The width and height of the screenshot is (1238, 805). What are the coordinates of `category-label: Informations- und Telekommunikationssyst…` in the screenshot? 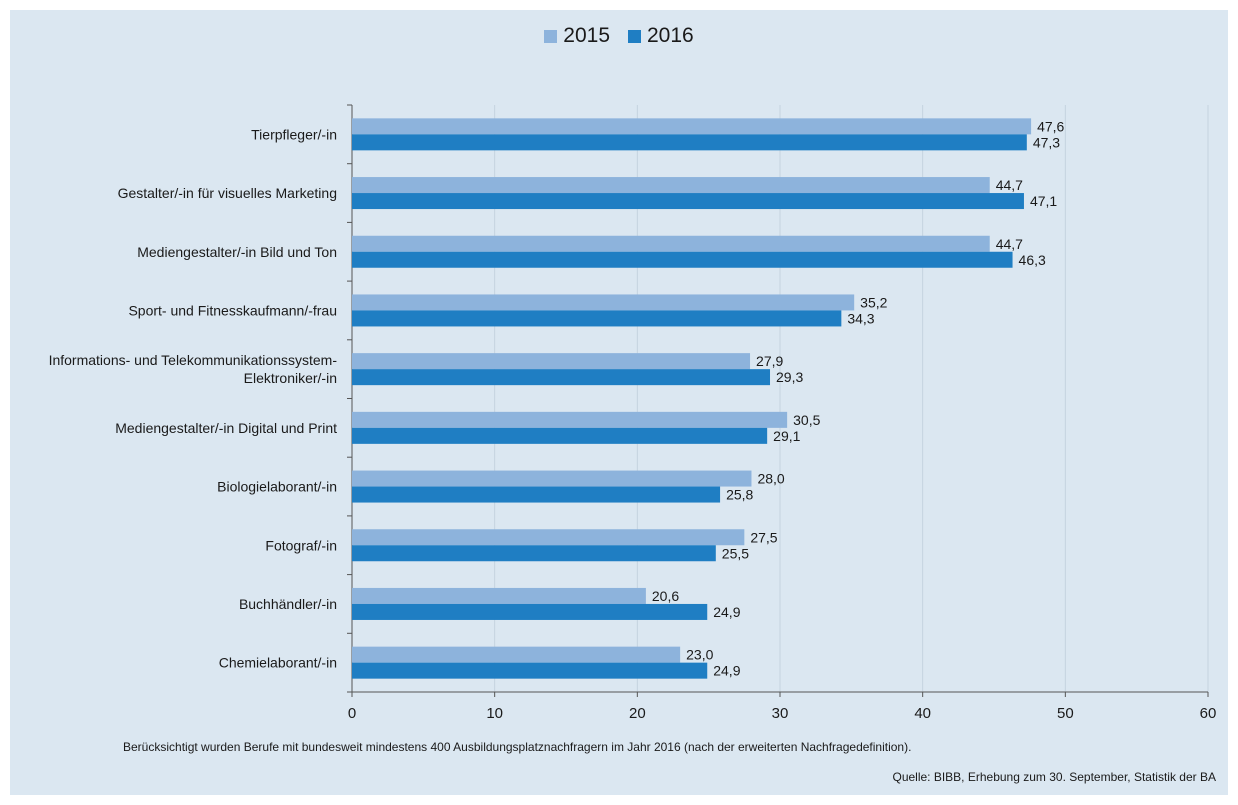 It's located at (193, 360).